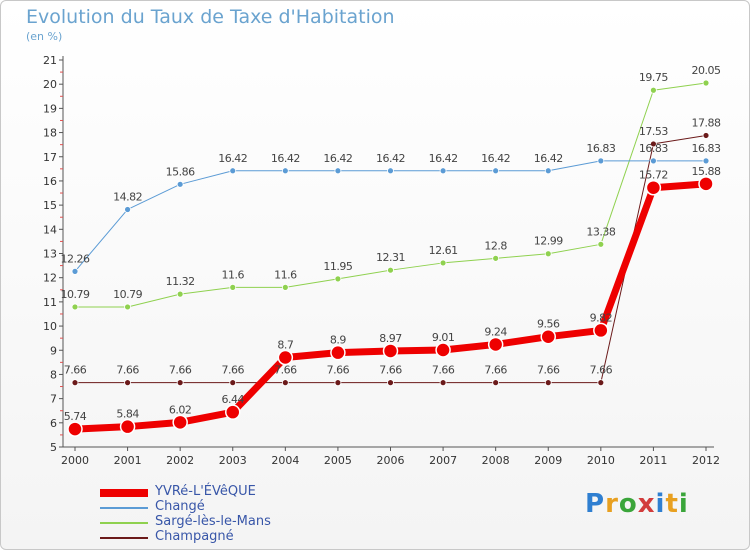  I want to click on y-tick-label: 13, so click(50, 254).